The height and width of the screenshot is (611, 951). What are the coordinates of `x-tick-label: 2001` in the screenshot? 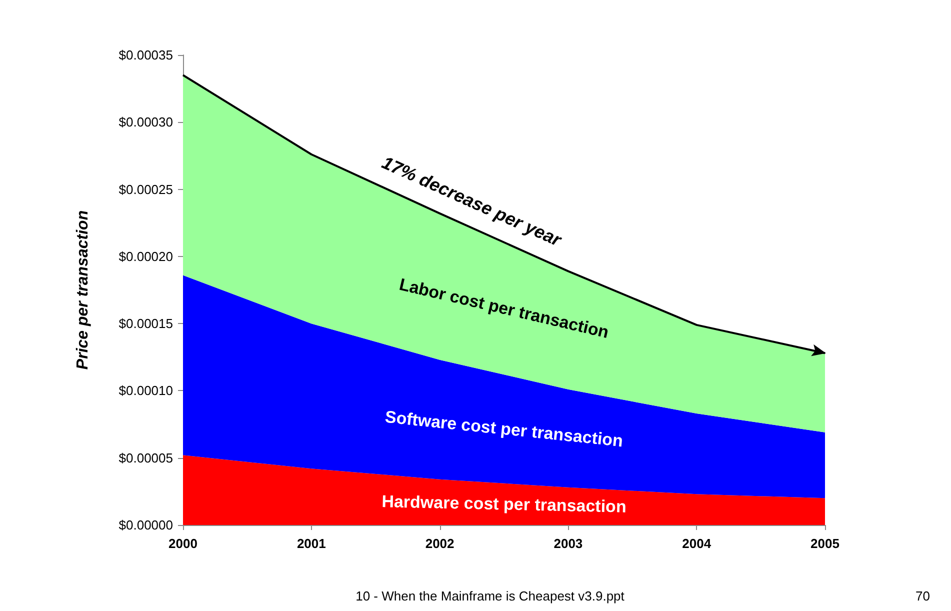 It's located at (311, 543).